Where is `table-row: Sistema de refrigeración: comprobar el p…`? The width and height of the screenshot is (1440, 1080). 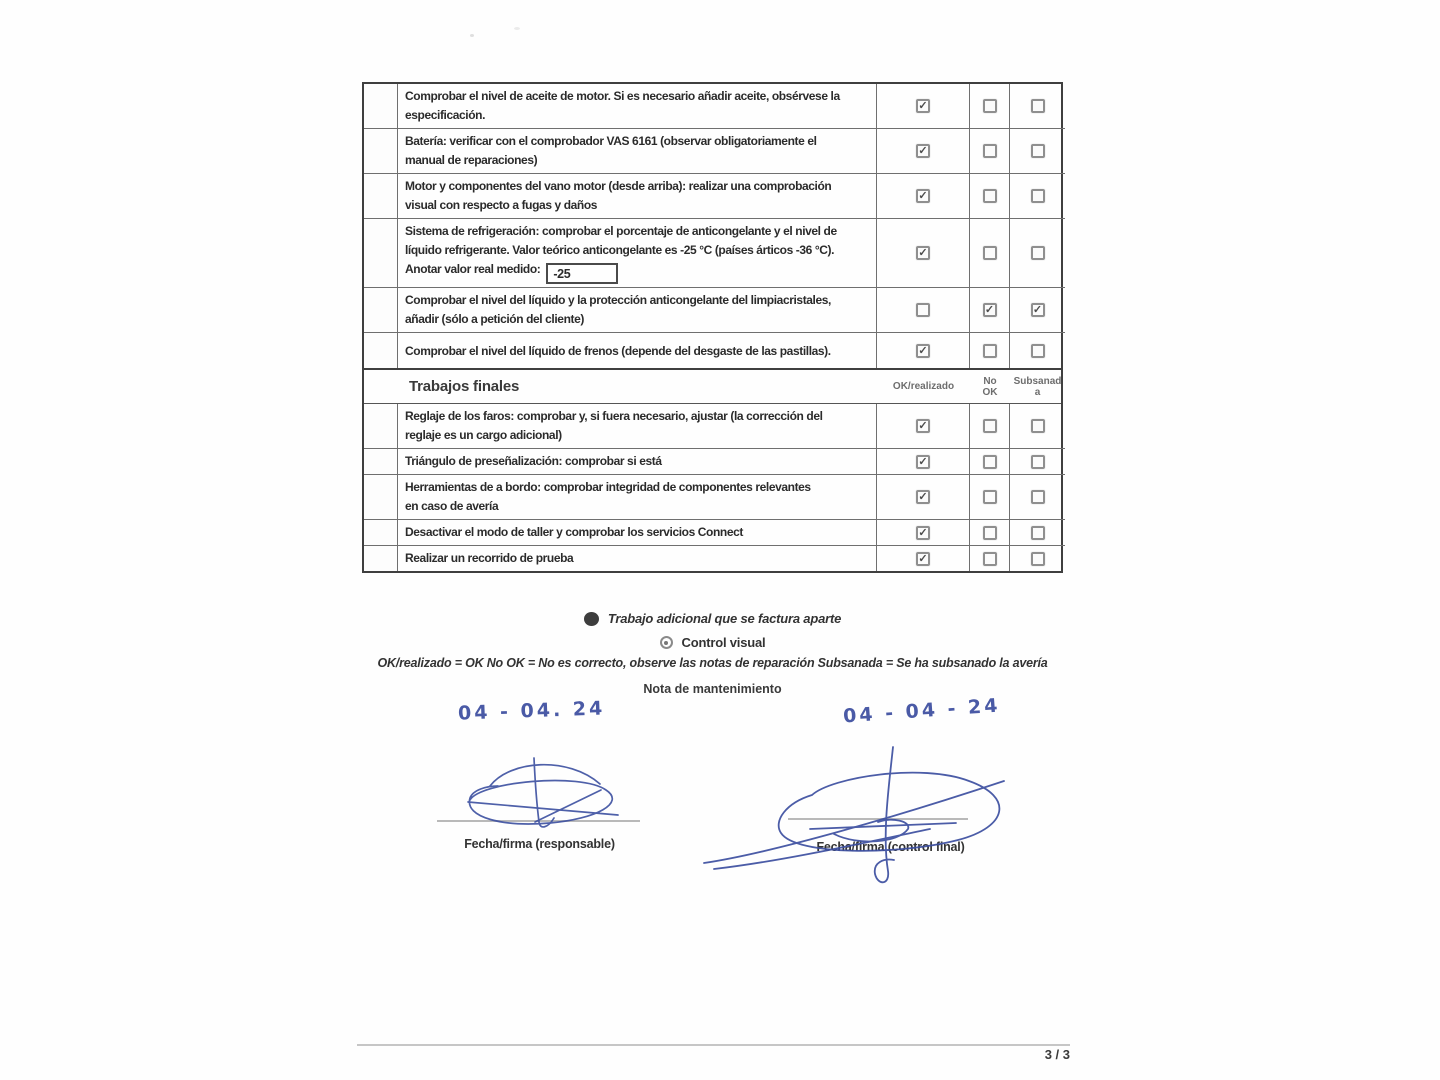
table-row: Sistema de refrigeración: comprobar el p… is located at coordinates (714, 253).